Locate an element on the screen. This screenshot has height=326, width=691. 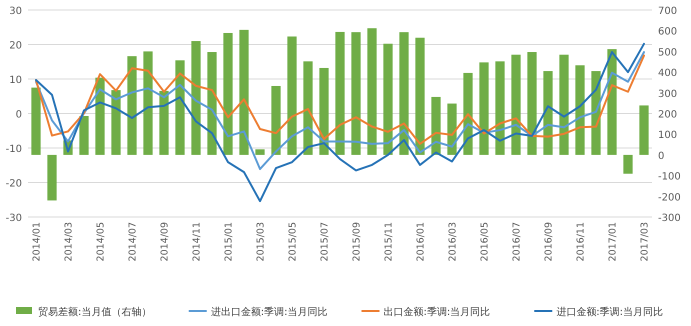
legend-label: 出口金额:季调:当月同比 is located at coordinates (437, 312).